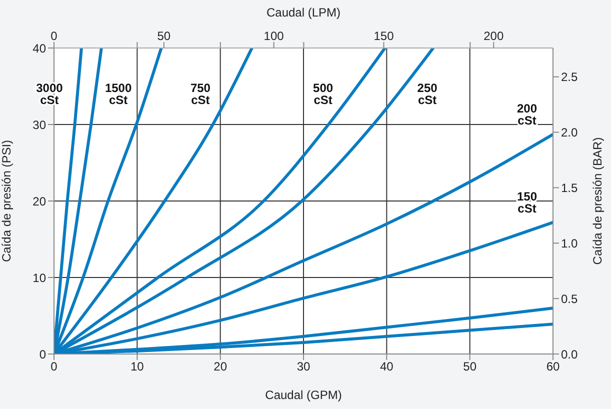  Describe the element at coordinates (303, 395) in the screenshot. I see `x-axis-title: Caudal (GPM)` at that location.